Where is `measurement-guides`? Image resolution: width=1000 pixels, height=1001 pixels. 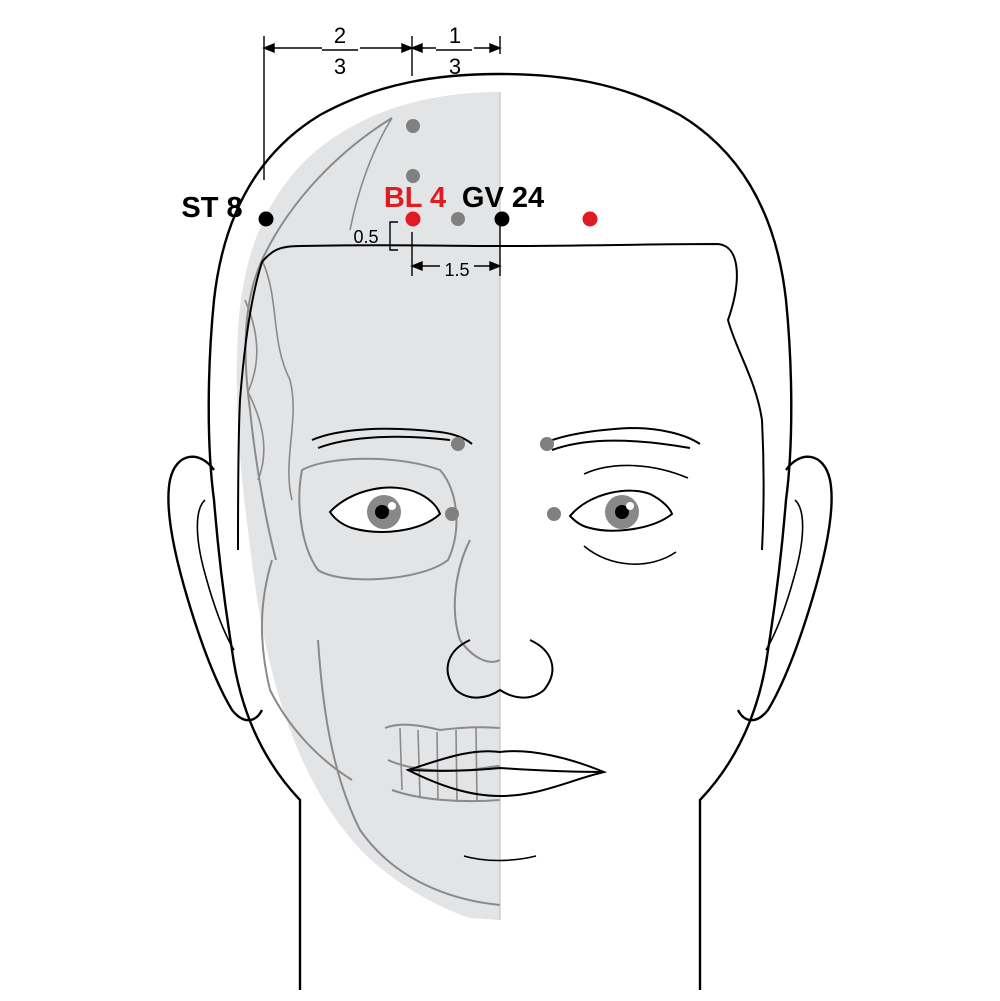
measurement-guides is located at coordinates (382, 156).